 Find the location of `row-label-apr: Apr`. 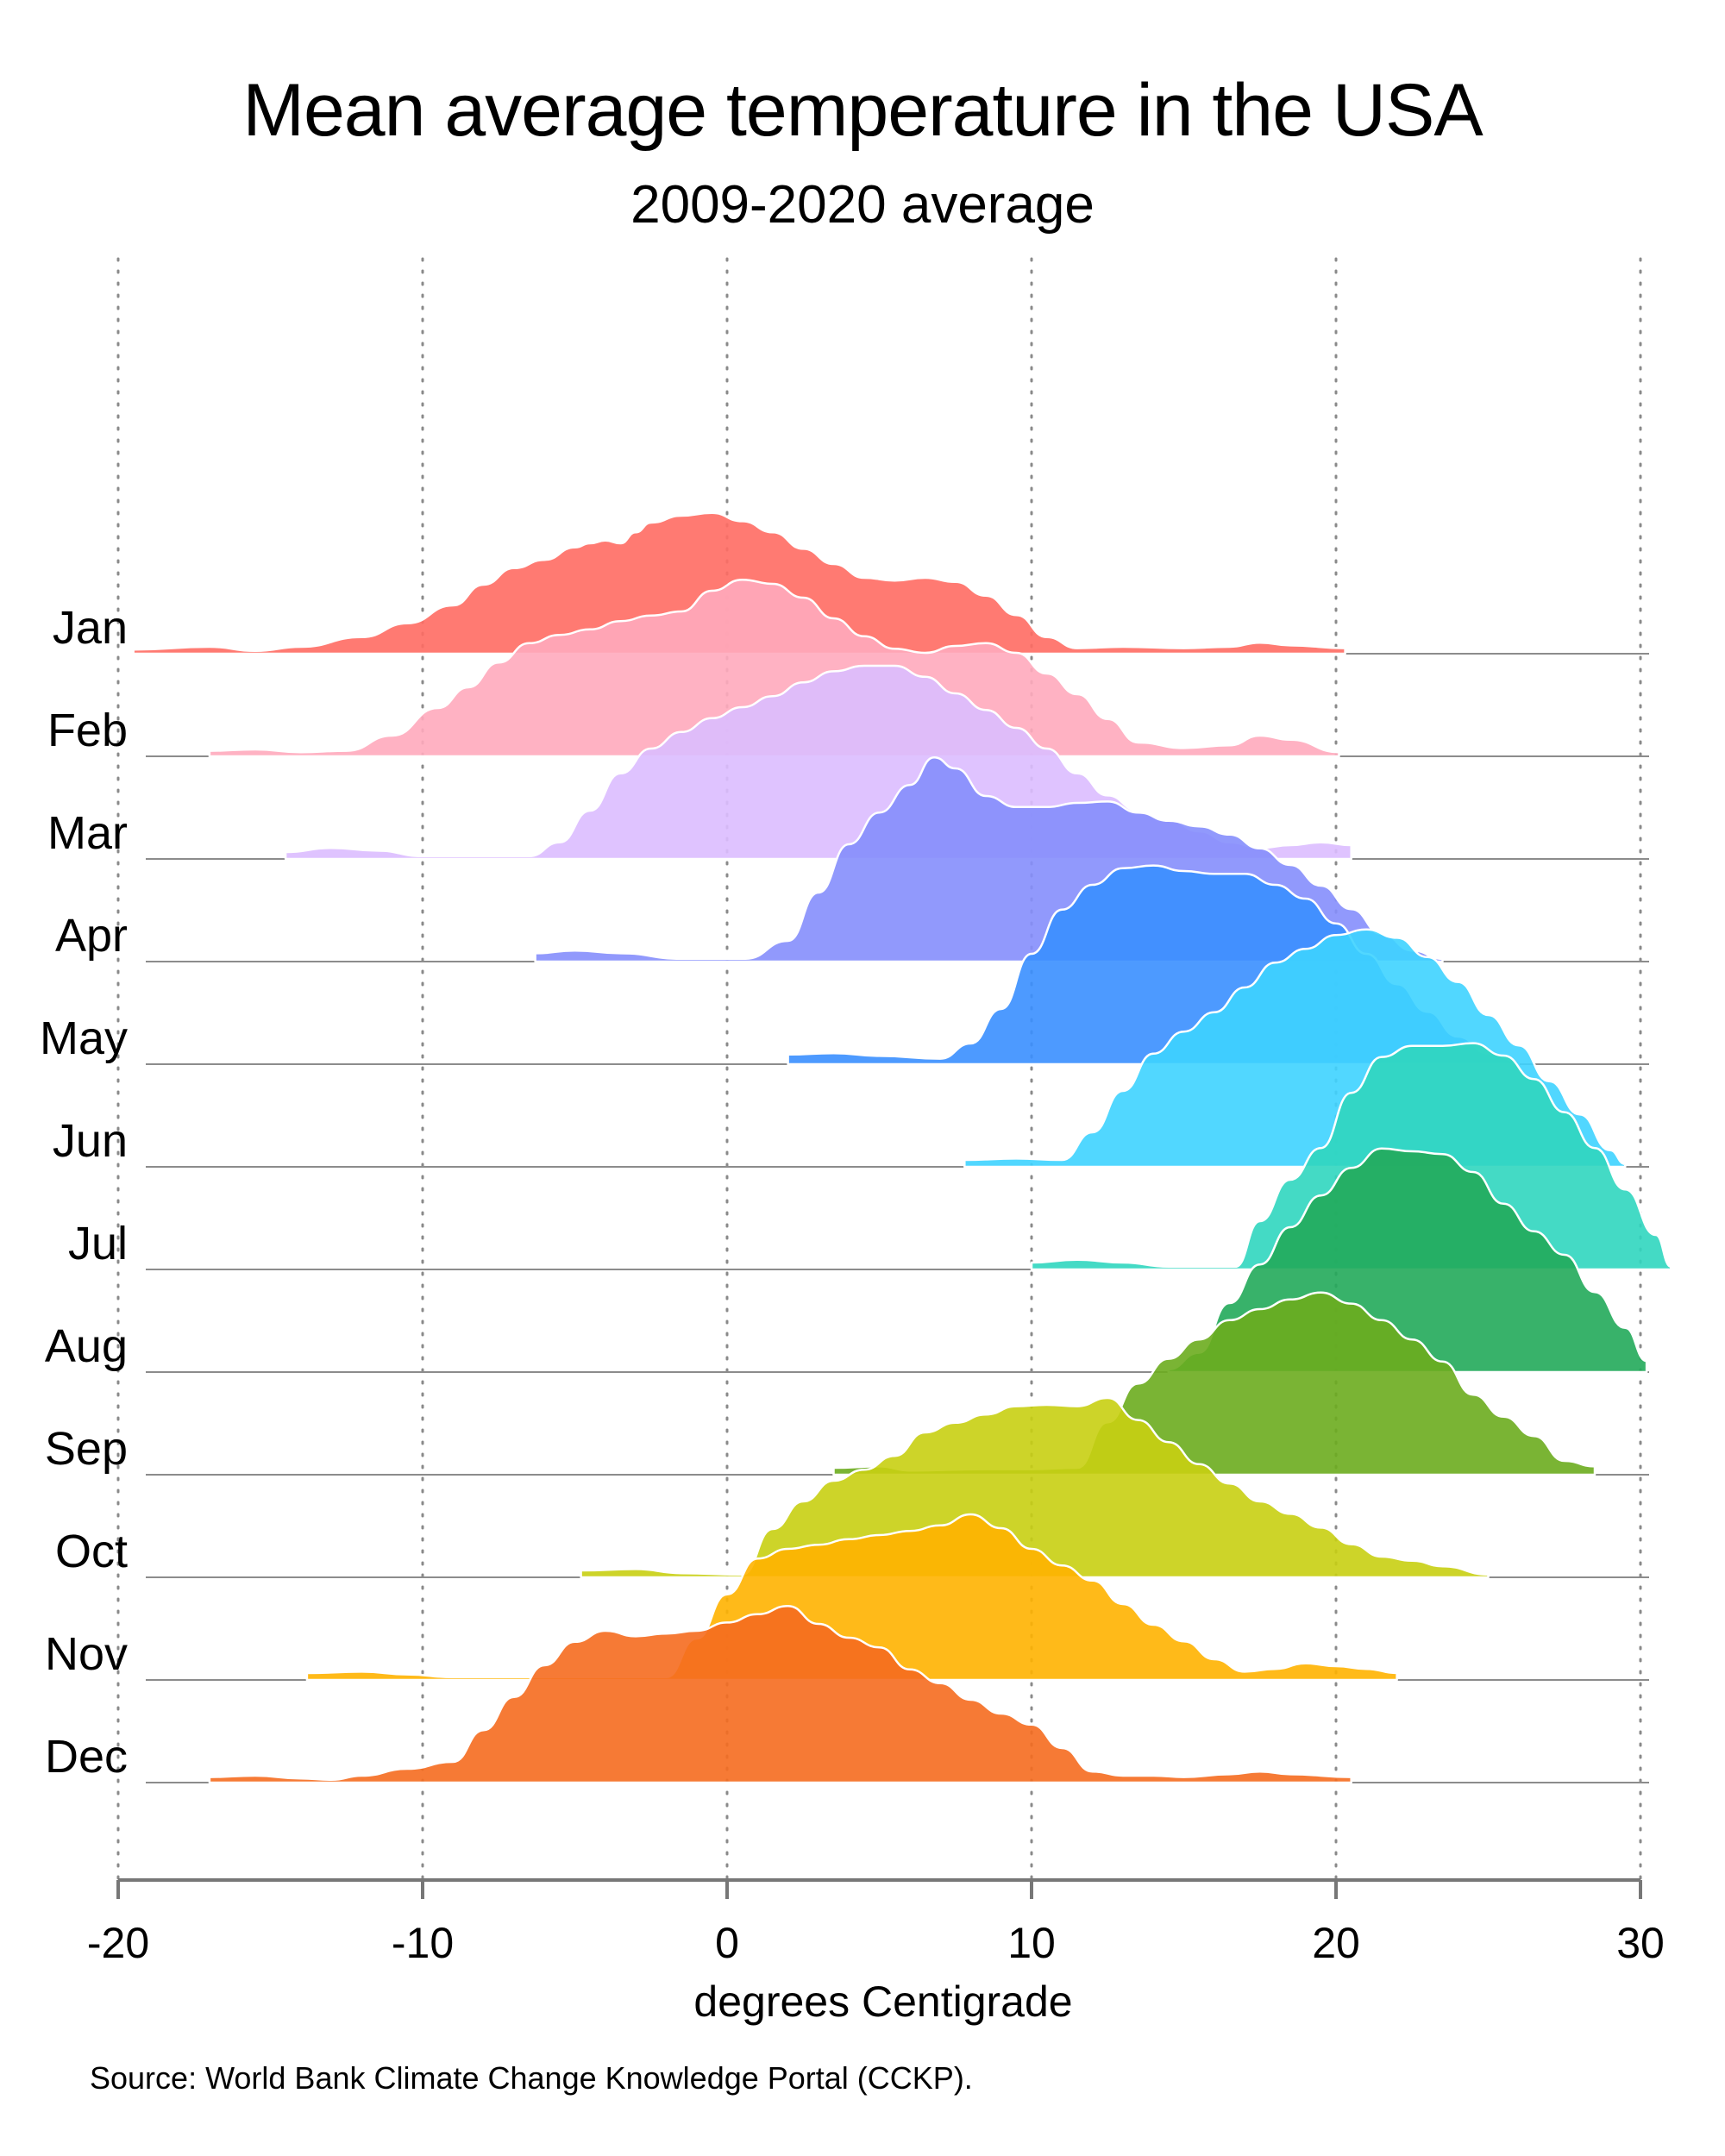

row-label-apr: Apr is located at coordinates (92, 936).